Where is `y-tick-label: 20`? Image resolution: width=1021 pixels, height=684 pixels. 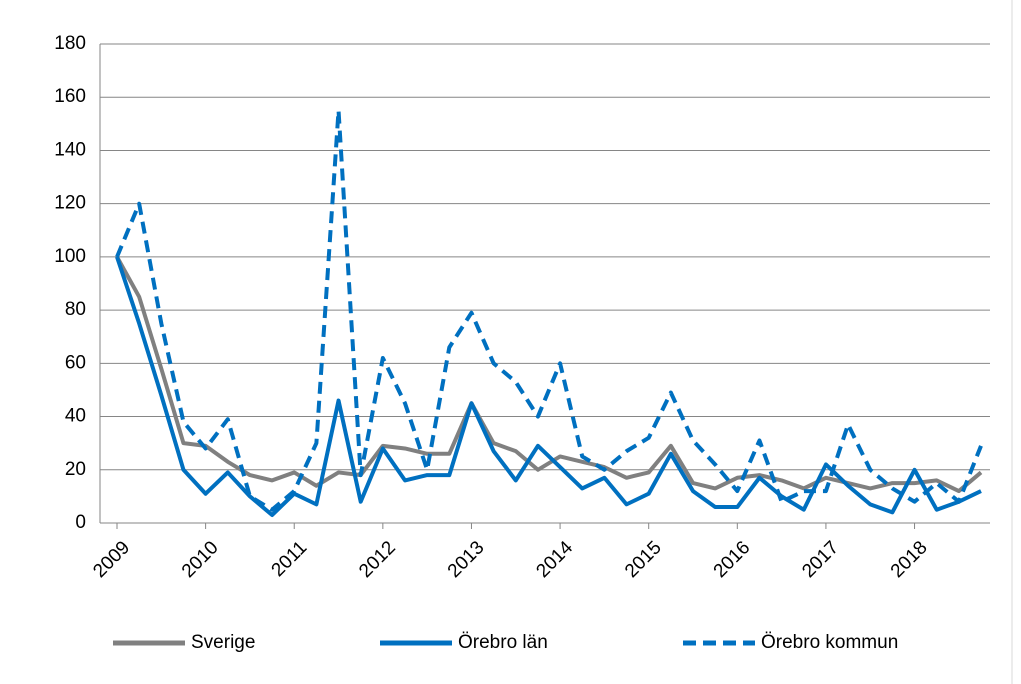
y-tick-label: 20 is located at coordinates (75, 469).